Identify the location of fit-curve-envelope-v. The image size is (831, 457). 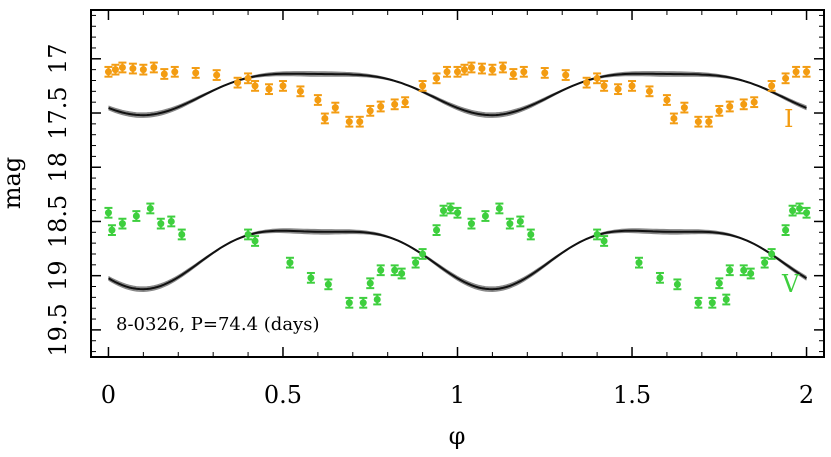
(457, 260).